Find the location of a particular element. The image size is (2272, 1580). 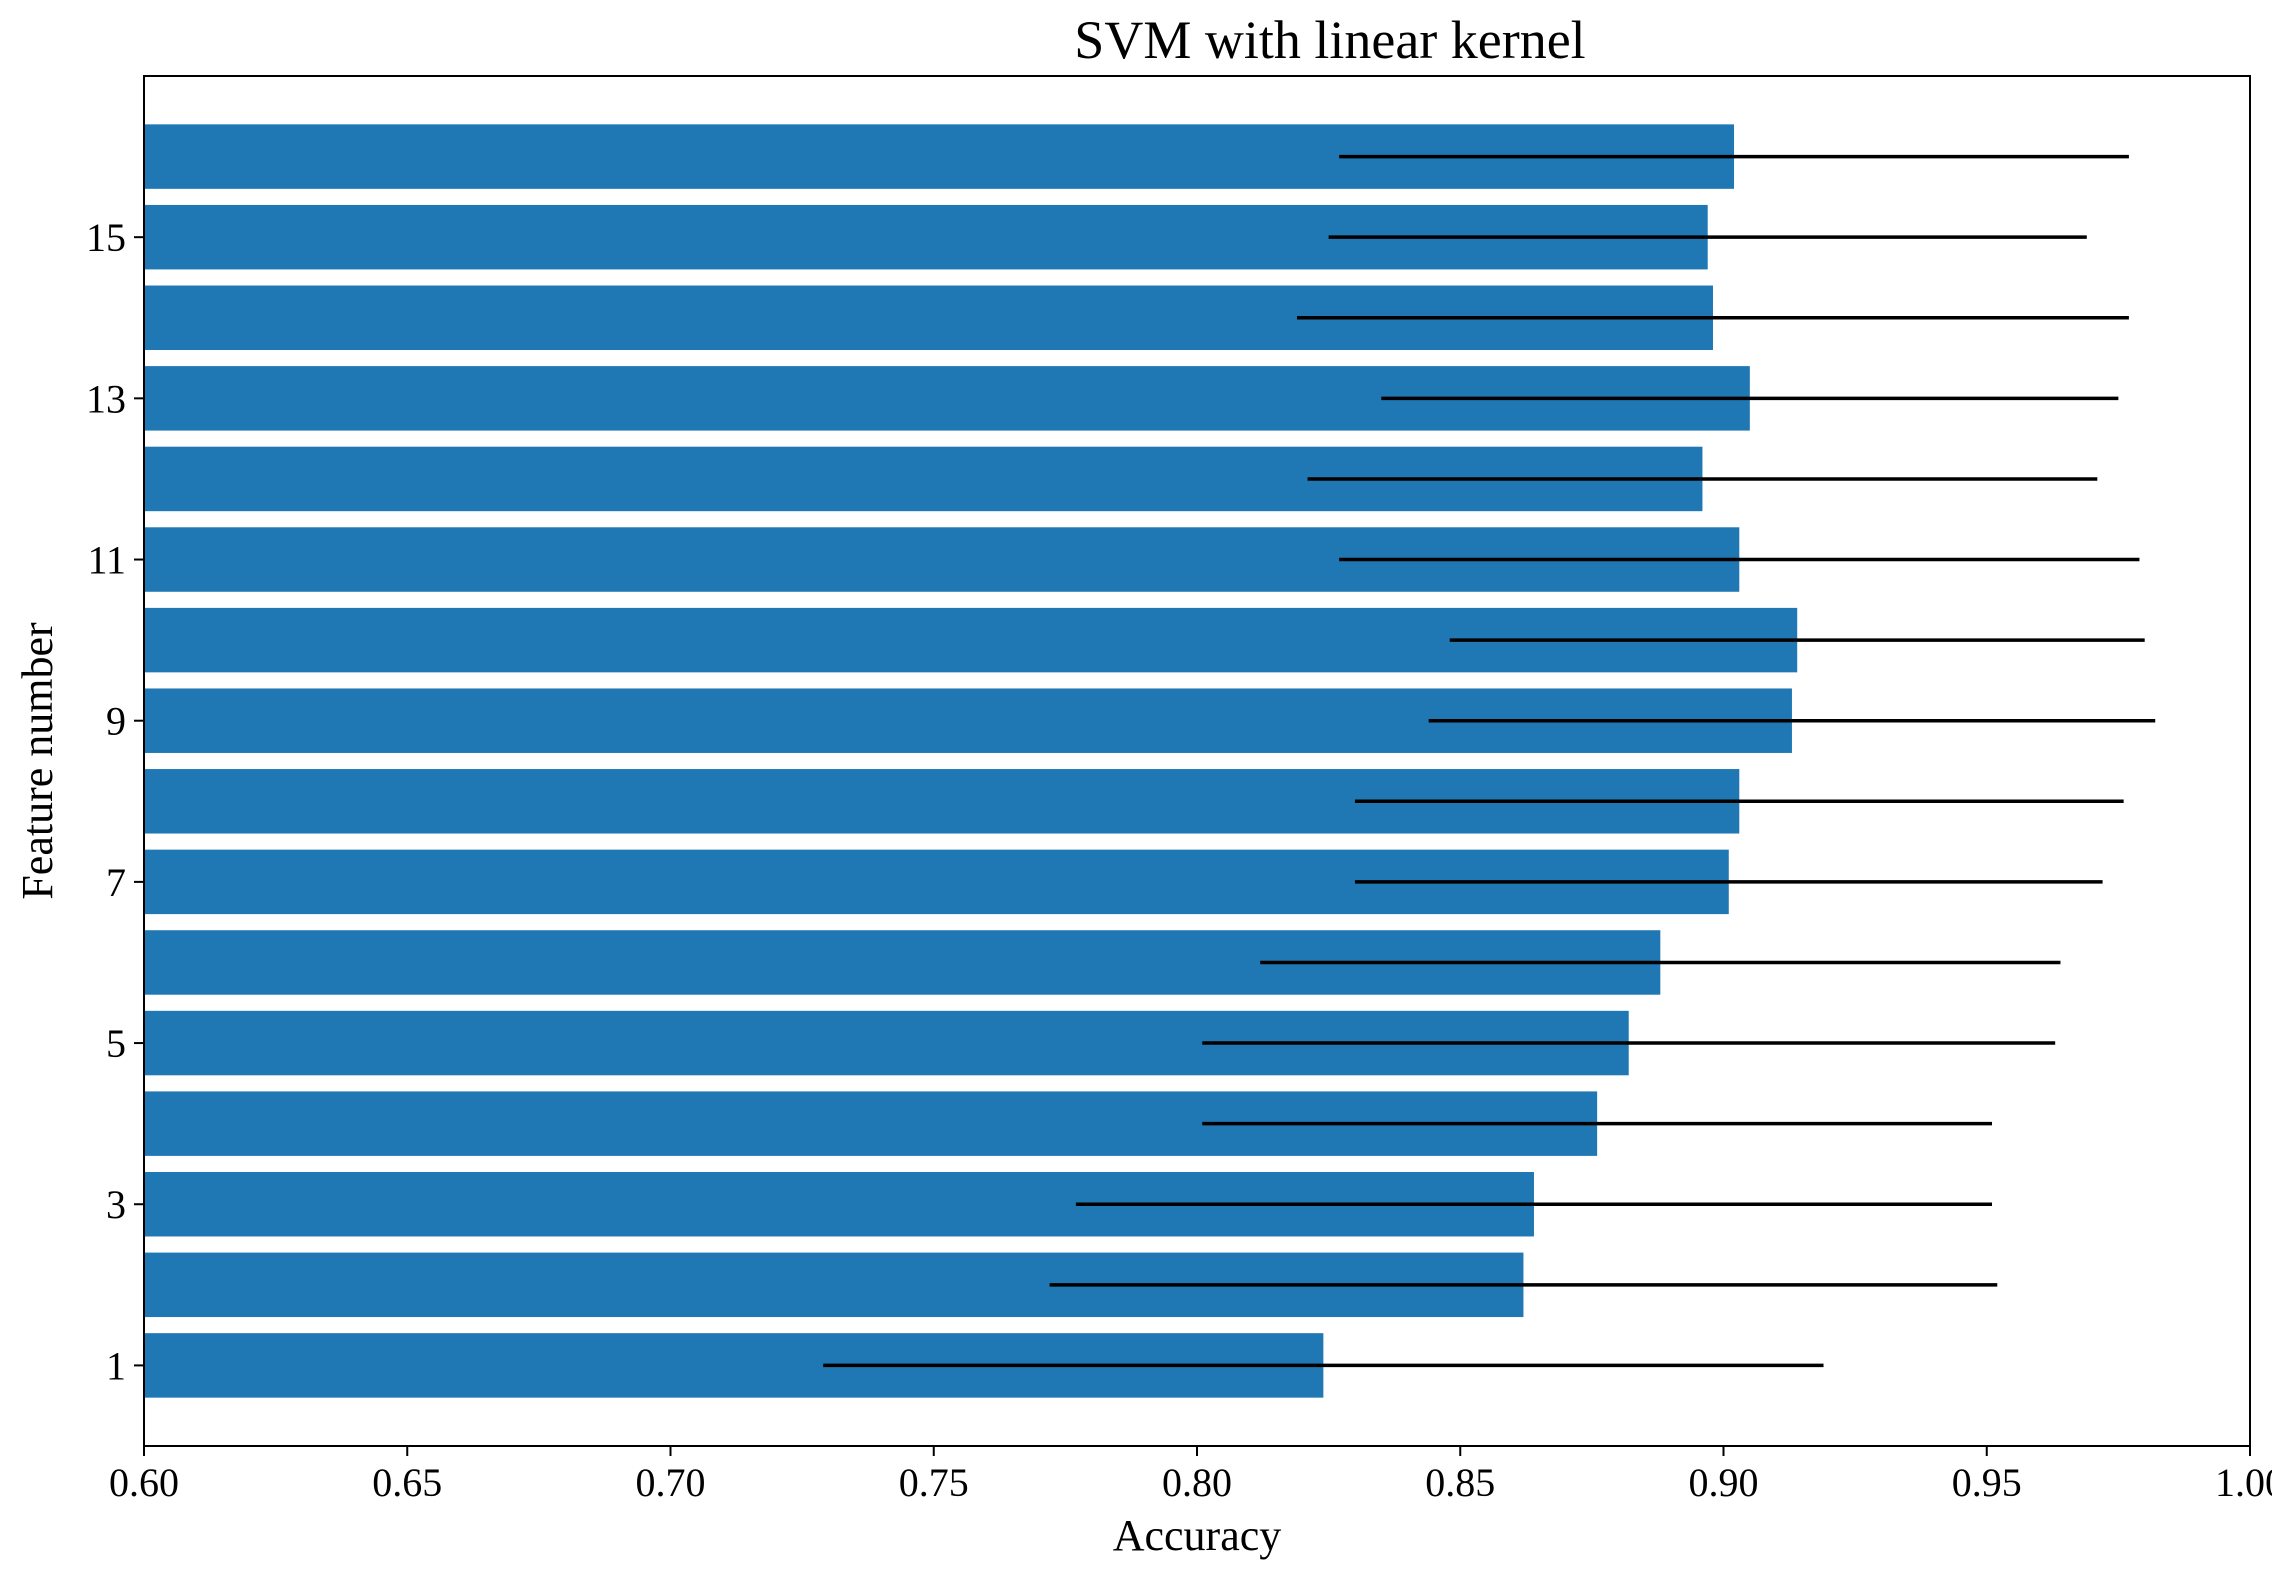

x-tick-label: 0.85 is located at coordinates (1460, 1482).